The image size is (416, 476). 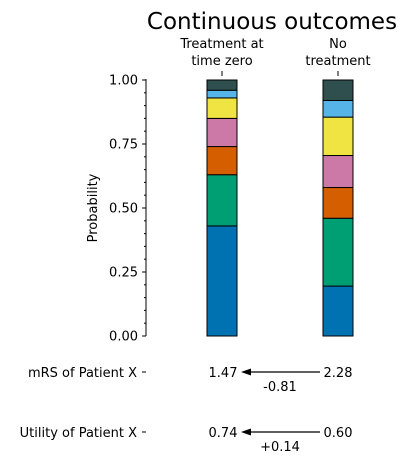 What do you see at coordinates (123, 337) in the screenshot?
I see `y-tick-label: 0.00` at bounding box center [123, 337].